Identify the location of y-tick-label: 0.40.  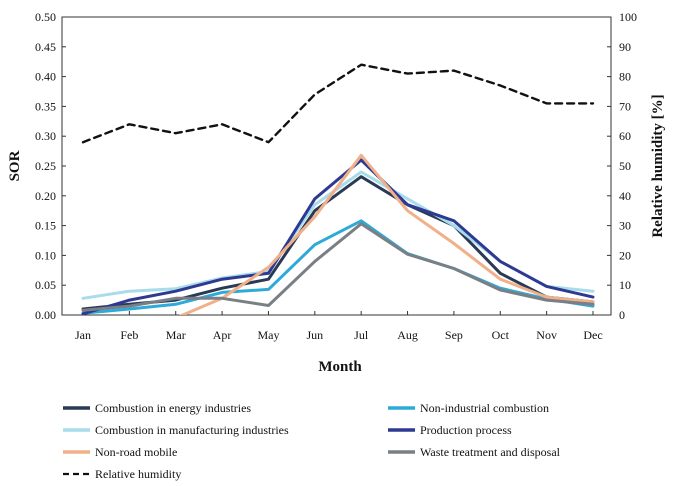
(45, 77).